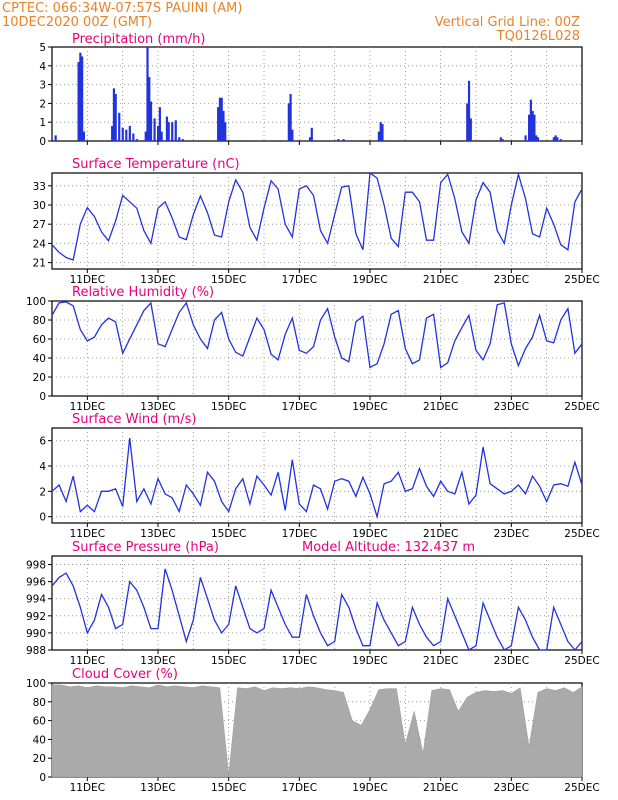 This screenshot has height=800, width=618. What do you see at coordinates (39, 722) in the screenshot?
I see `y-tick-label: 60` at bounding box center [39, 722].